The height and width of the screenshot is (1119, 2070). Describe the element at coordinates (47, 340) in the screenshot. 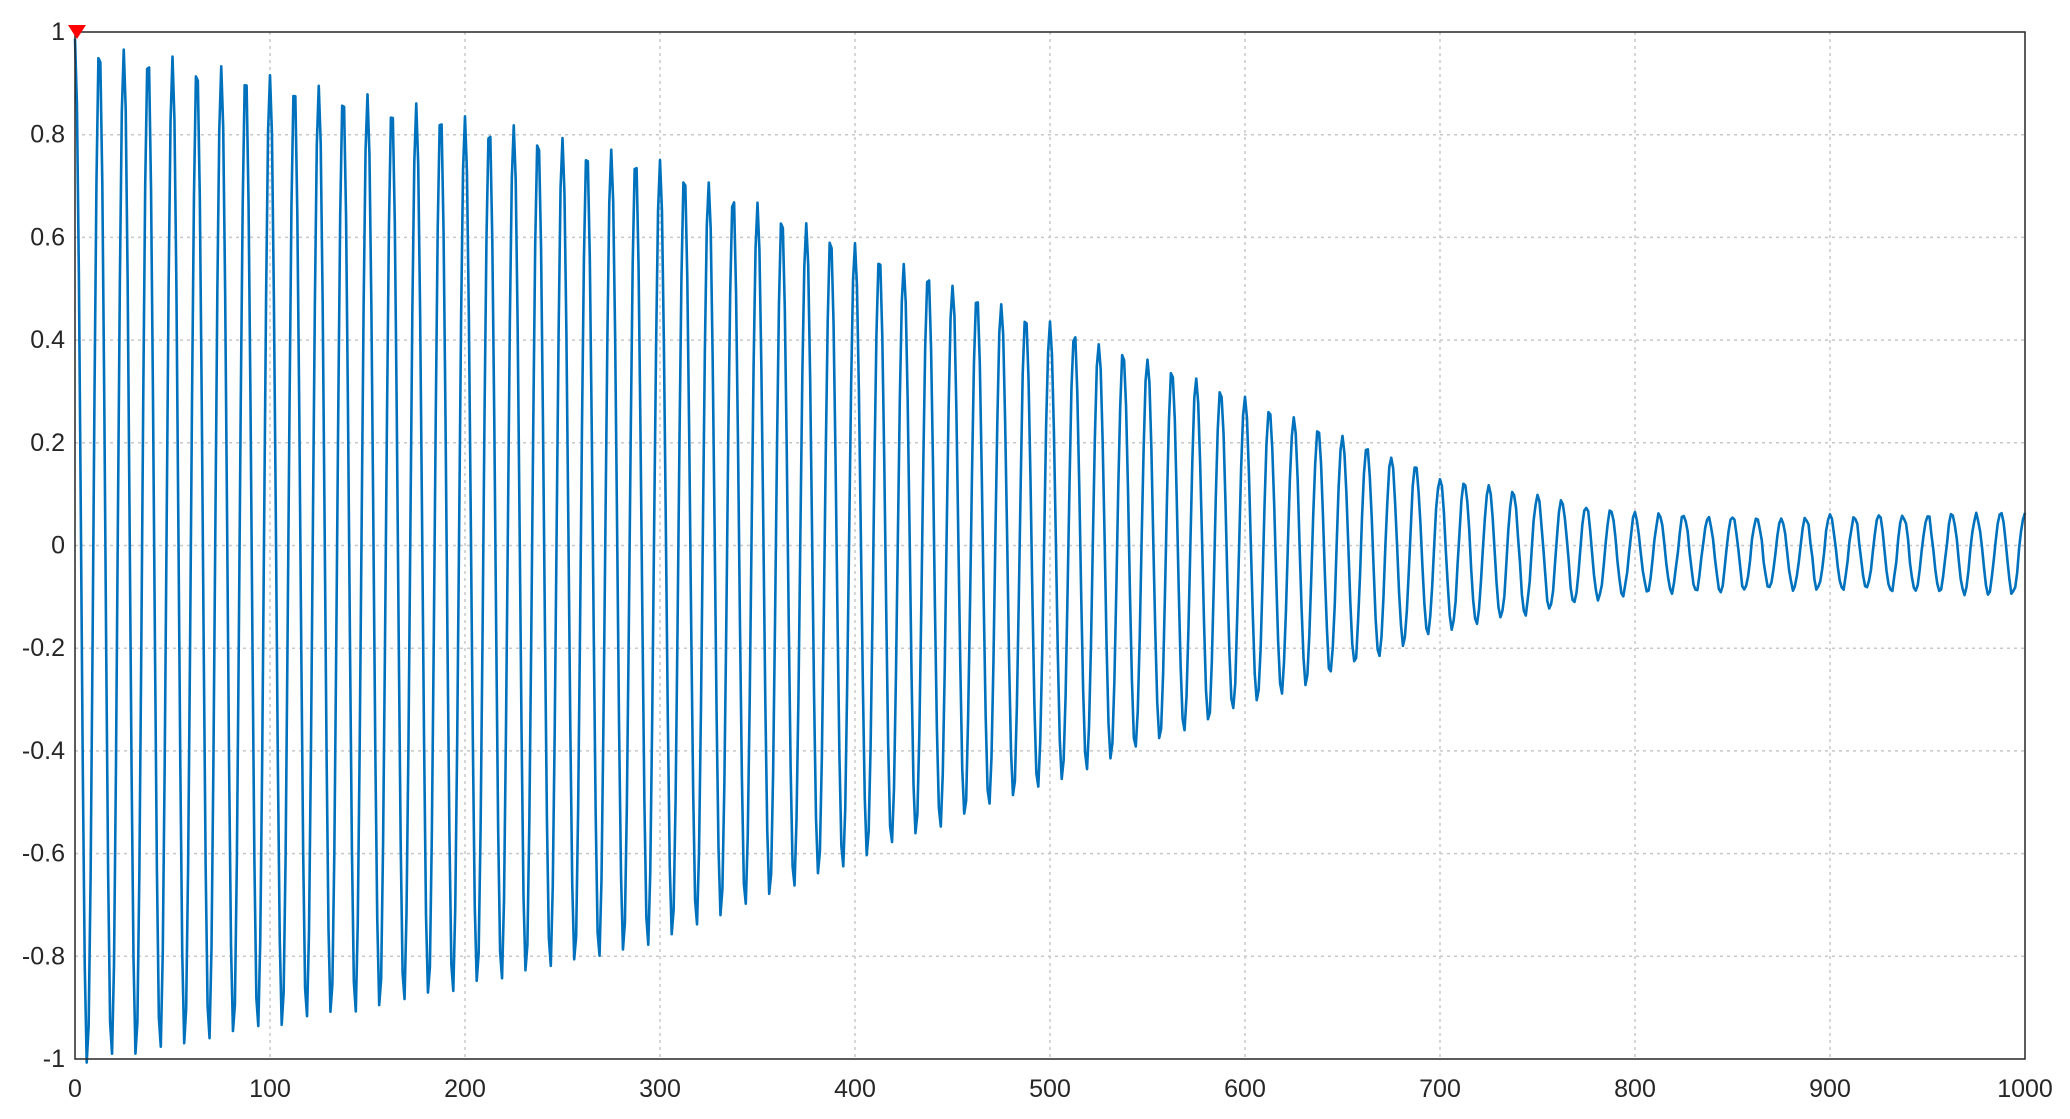

I see `y-tick-label: 0.4` at that location.